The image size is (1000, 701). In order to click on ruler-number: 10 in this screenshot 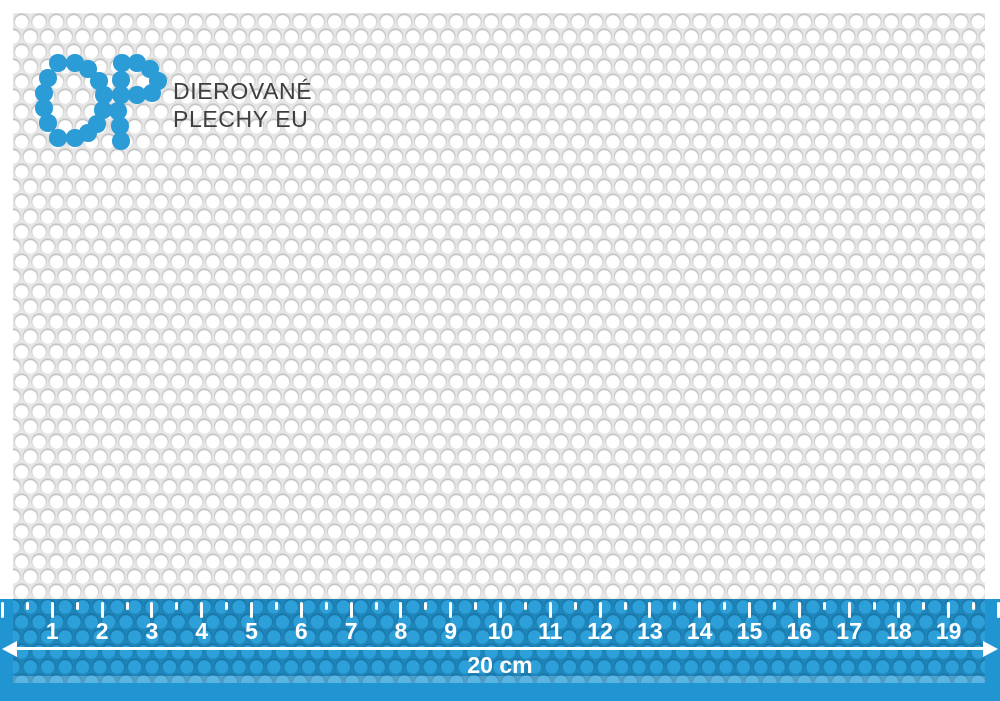, I will do `click(500, 631)`.